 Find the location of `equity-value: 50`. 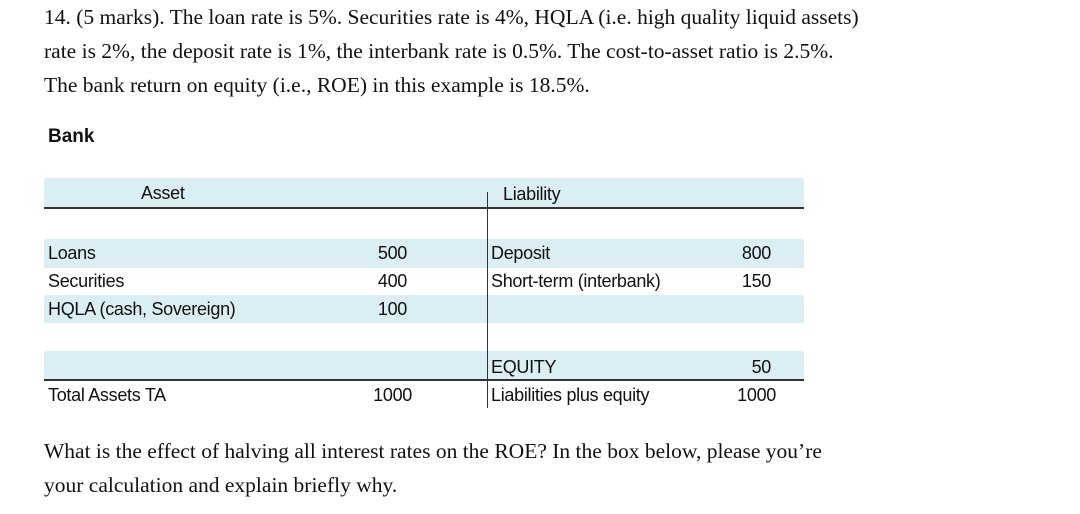

equity-value: 50 is located at coordinates (761, 367).